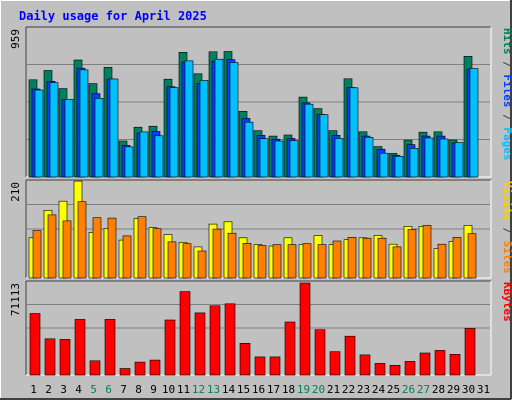 This screenshot has height=400, width=512. Describe the element at coordinates (15, 192) in the screenshot. I see `panel-max-label: 210` at that location.